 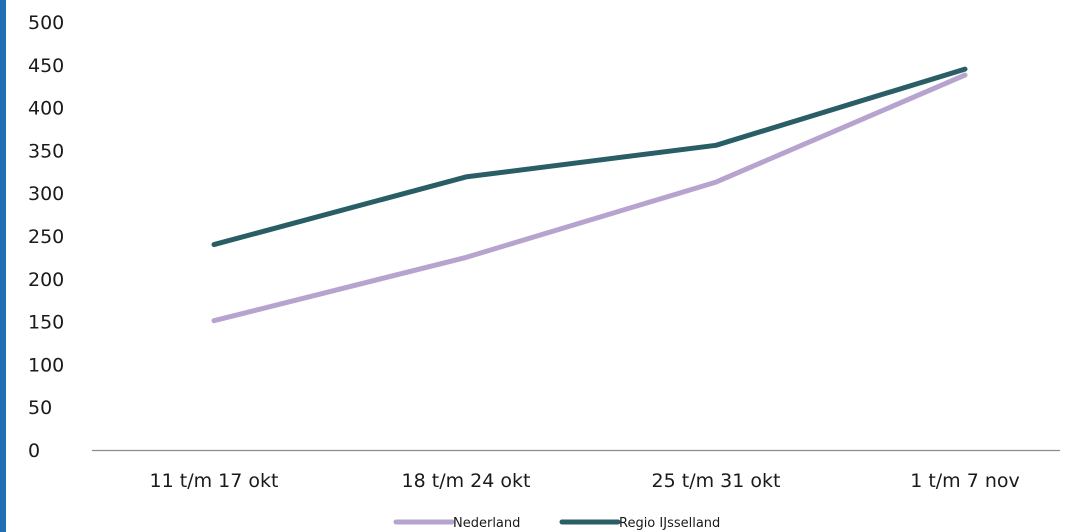 I want to click on x-tick-label: 11 t/m 17 okt, so click(x=214, y=481).